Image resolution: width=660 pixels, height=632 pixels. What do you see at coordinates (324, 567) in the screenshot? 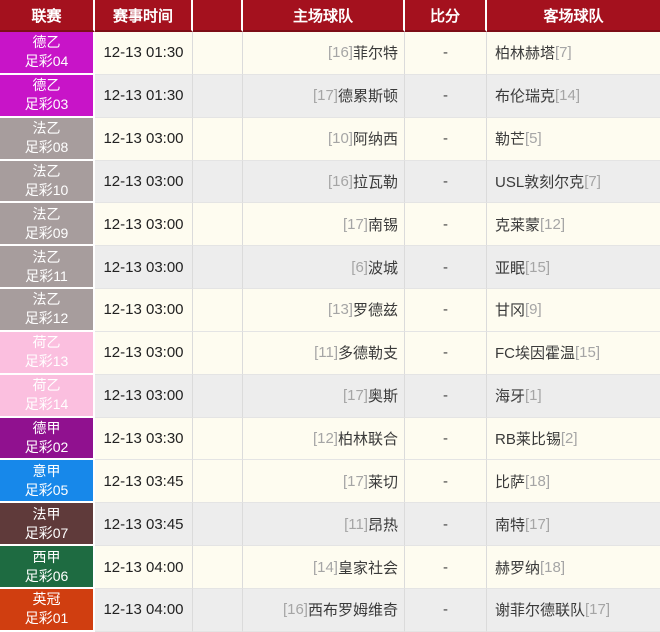
I see `home-team-cell: [14] 皇家社会` at bounding box center [324, 567].